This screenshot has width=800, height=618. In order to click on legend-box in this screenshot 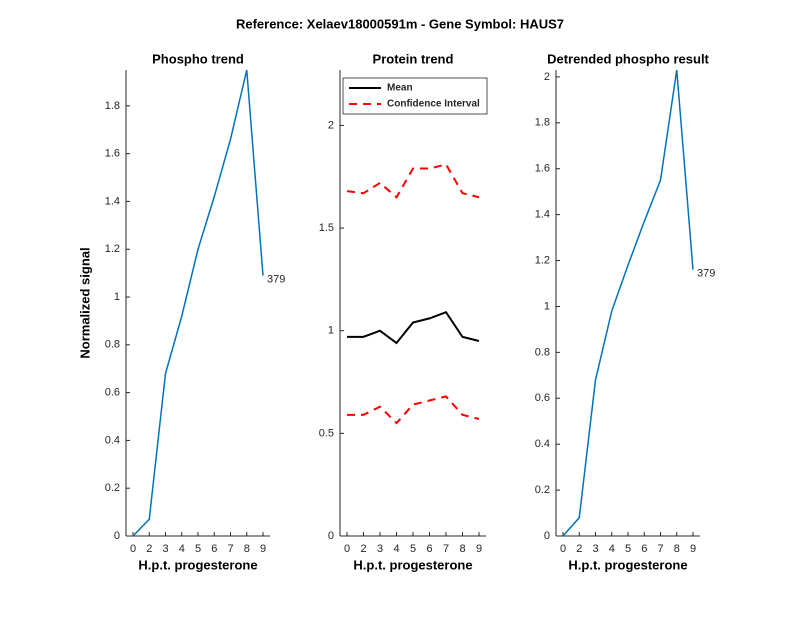, I will do `click(415, 96)`.